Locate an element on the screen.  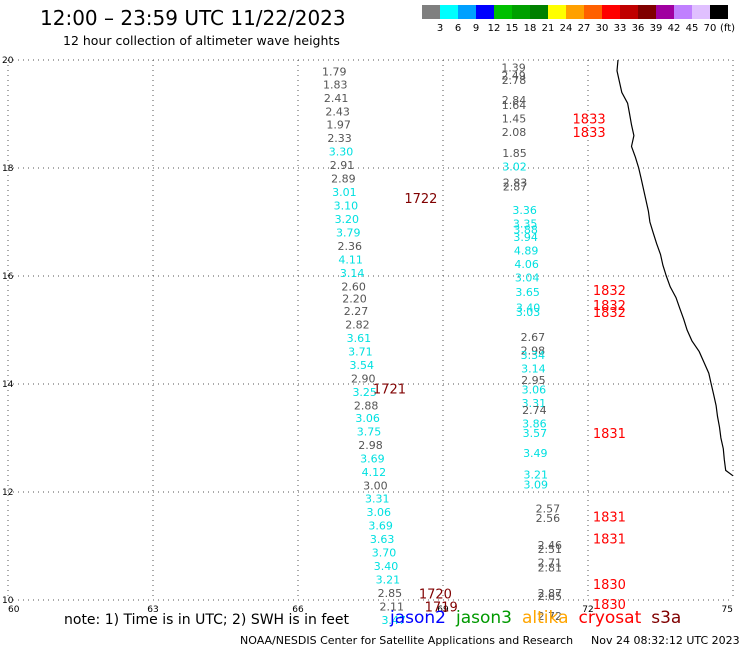
wave-height-value: 2.27 is located at coordinates (356, 311).